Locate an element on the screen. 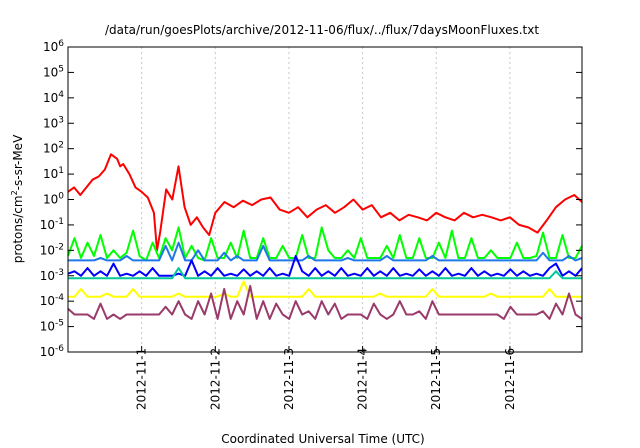 The image size is (640, 448). y-tick-label: 101 is located at coordinates (53, 173).